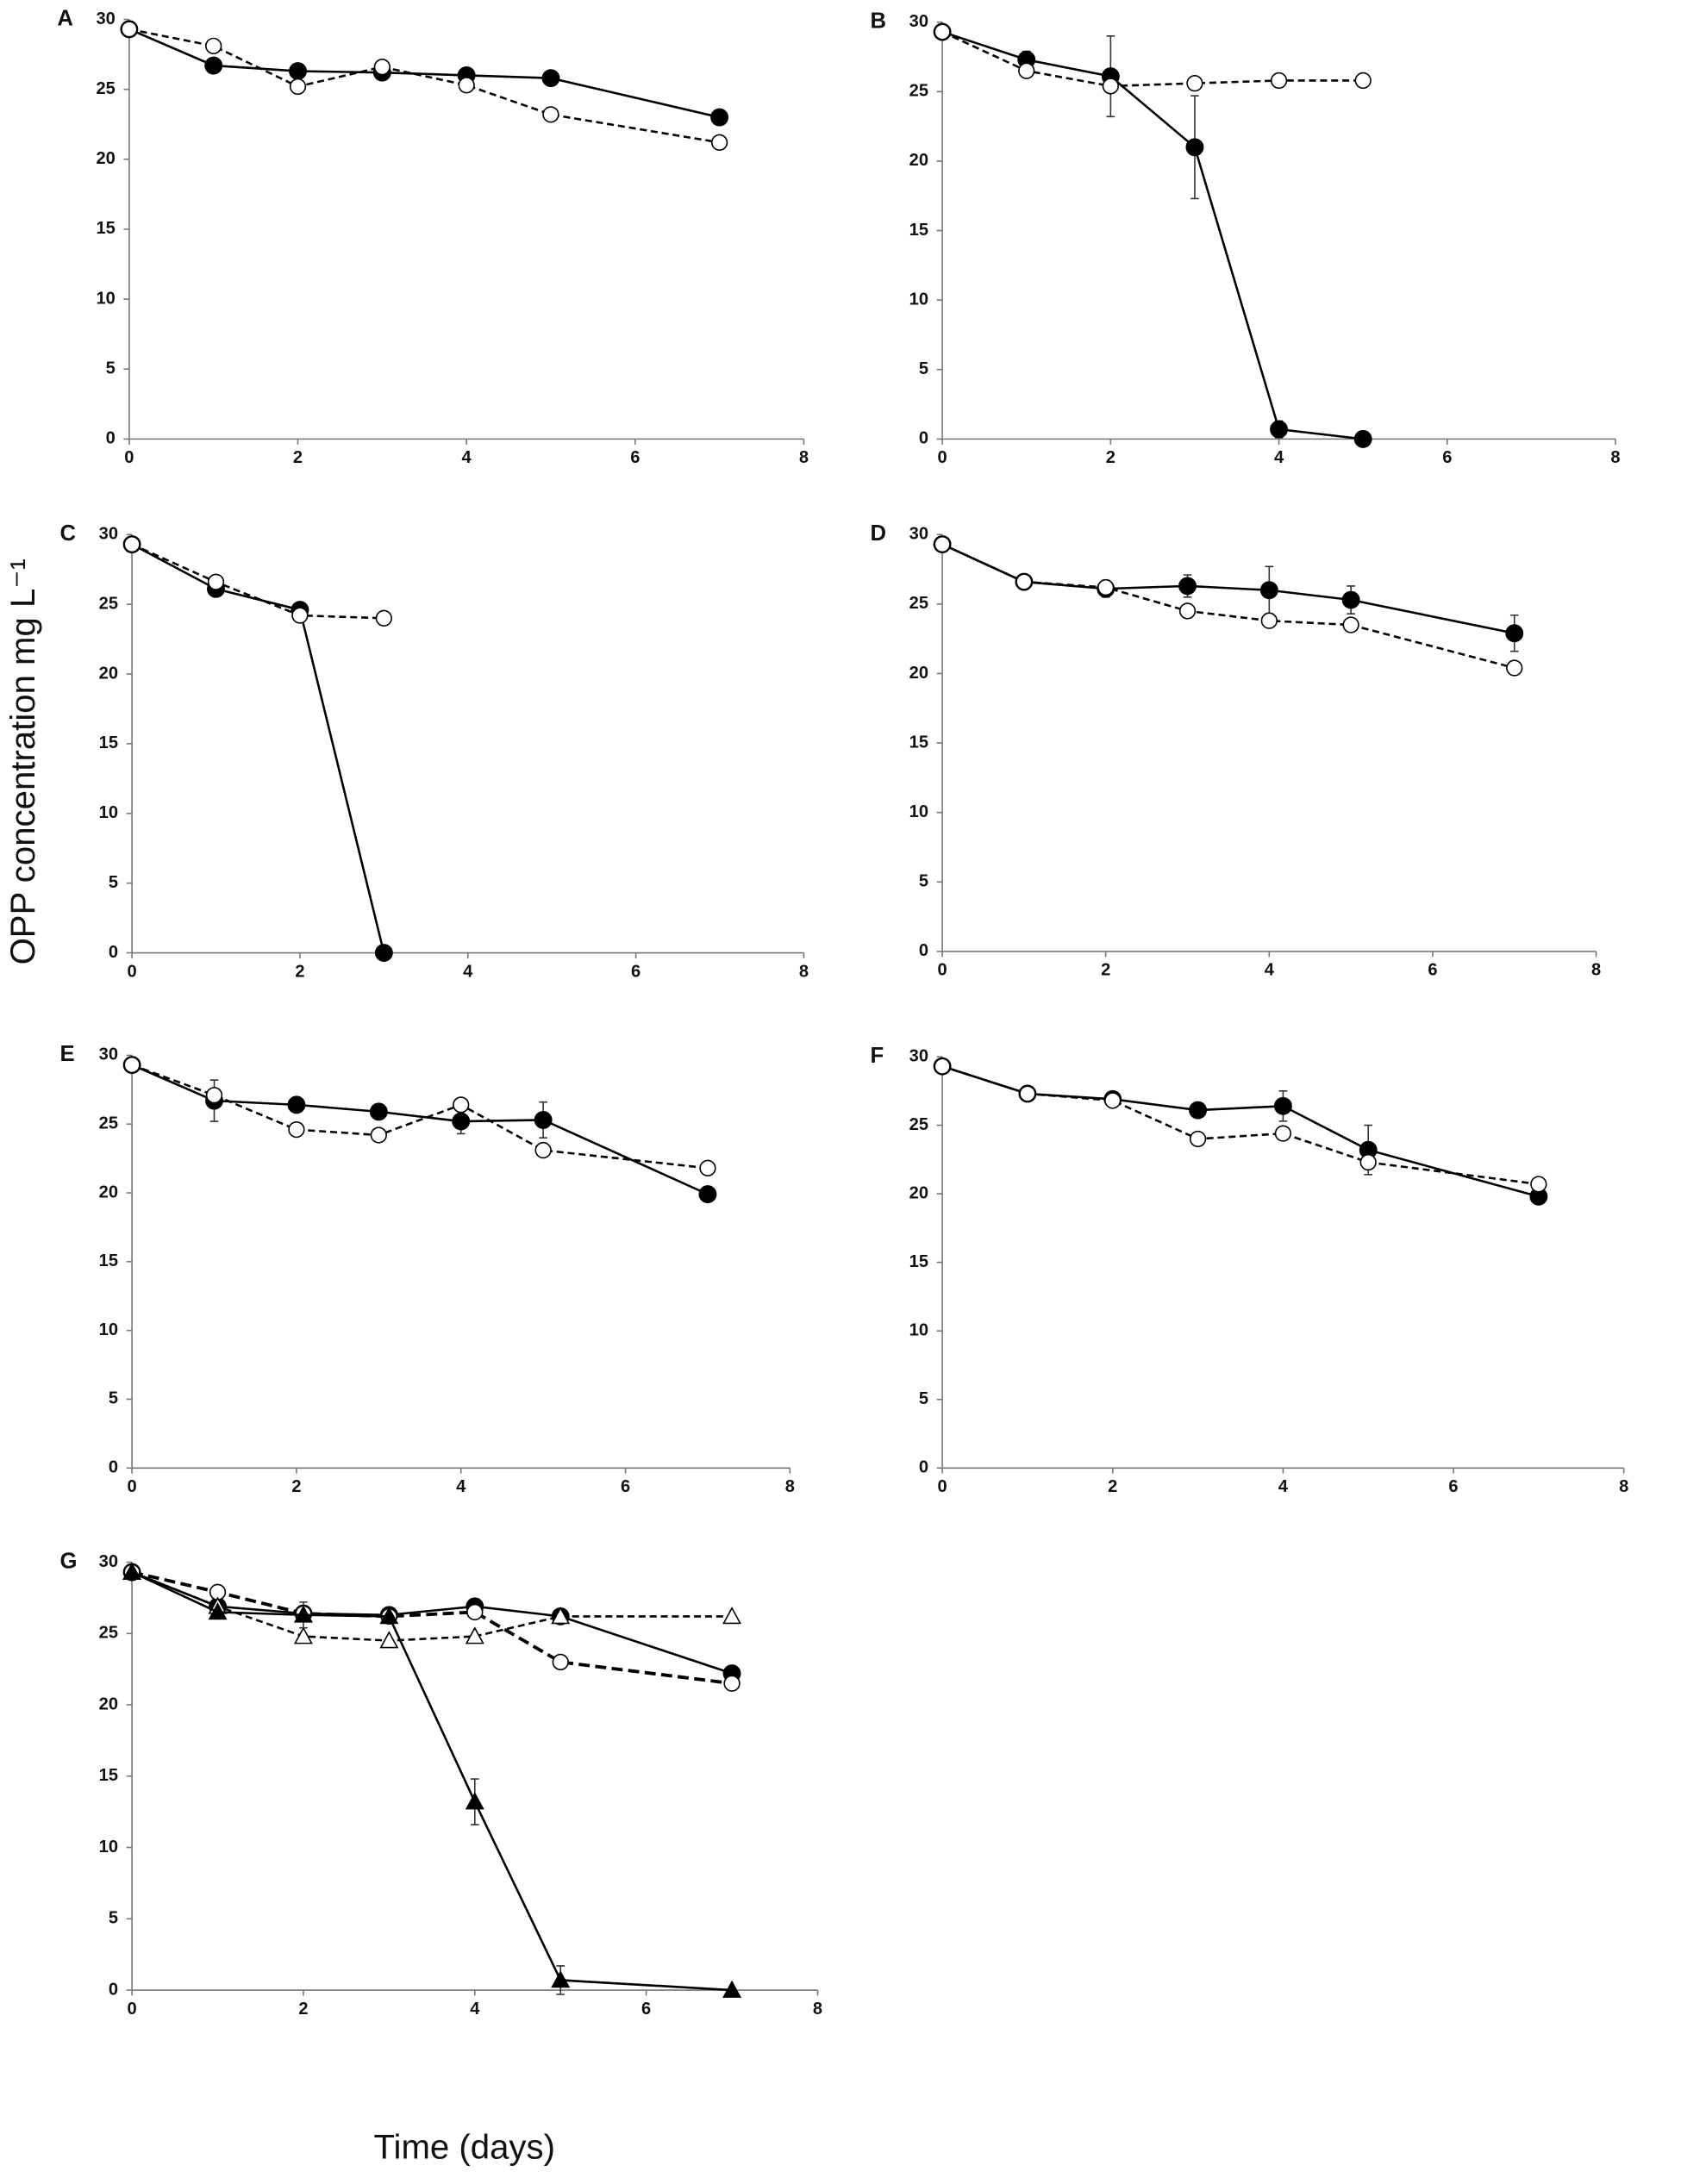 Image resolution: width=1681 pixels, height=2184 pixels. What do you see at coordinates (67, 1054) in the screenshot?
I see `panel-label: E` at bounding box center [67, 1054].